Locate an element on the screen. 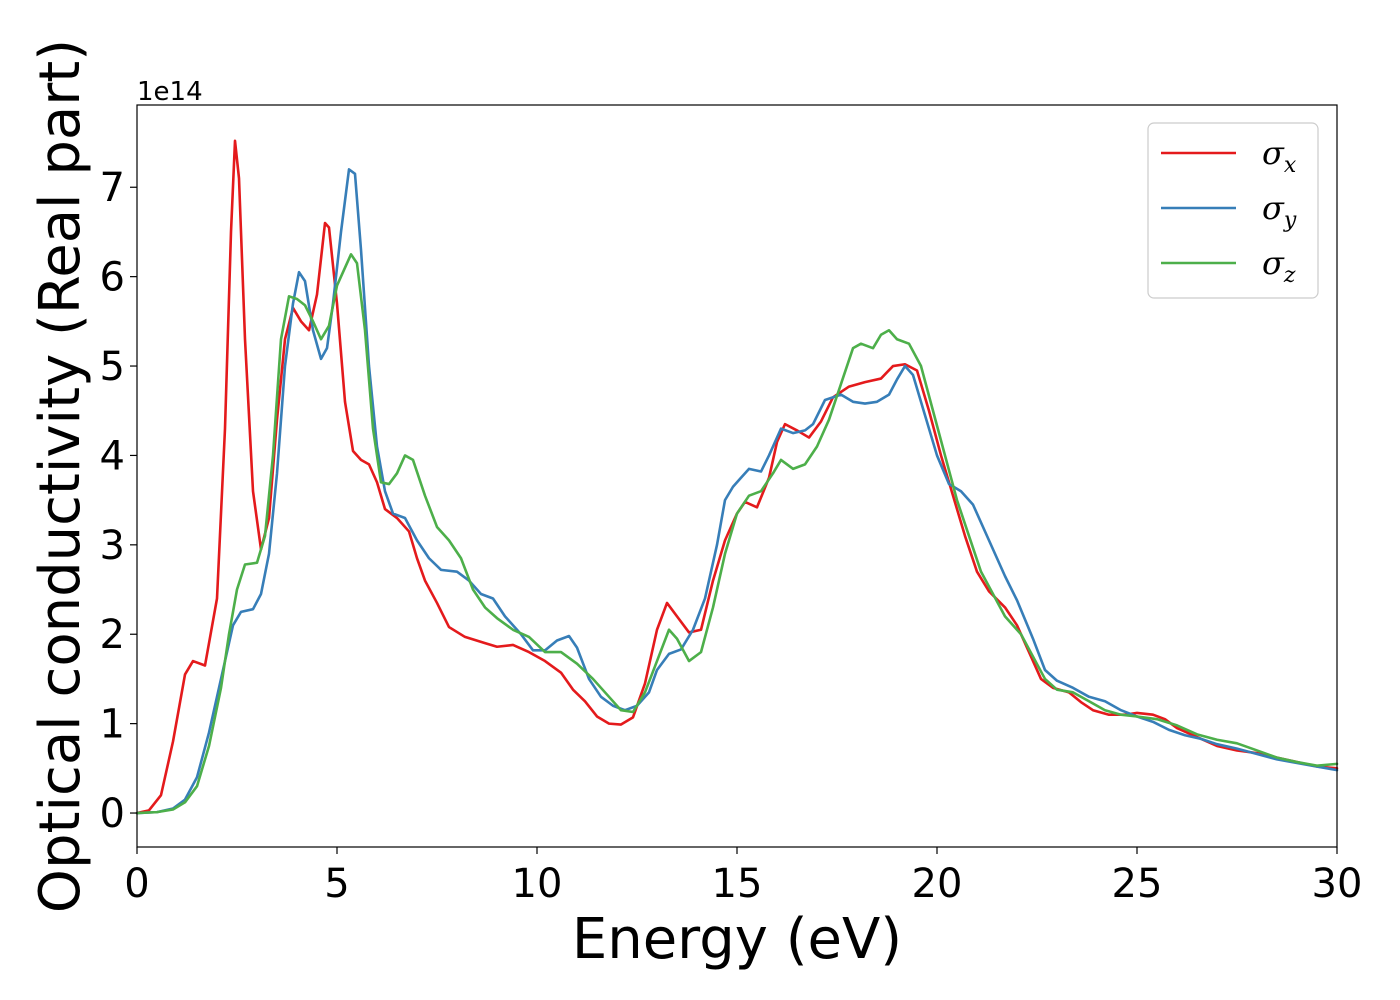 The image size is (1400, 1000). x-tick-label: 30 is located at coordinates (1337, 884).